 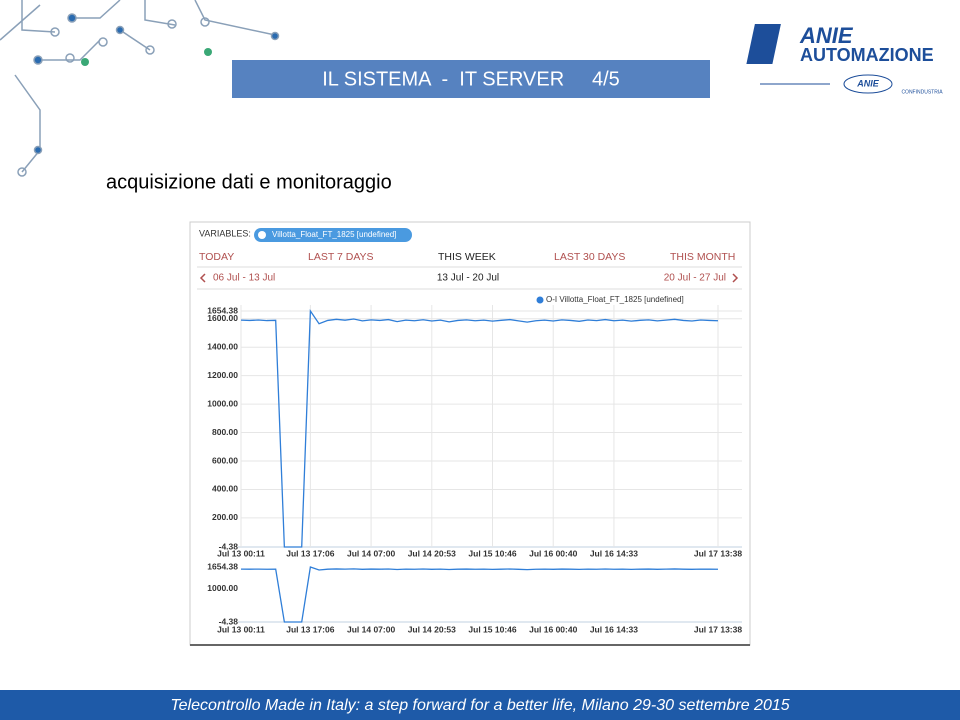 I want to click on next-arrow, so click(x=735, y=278).